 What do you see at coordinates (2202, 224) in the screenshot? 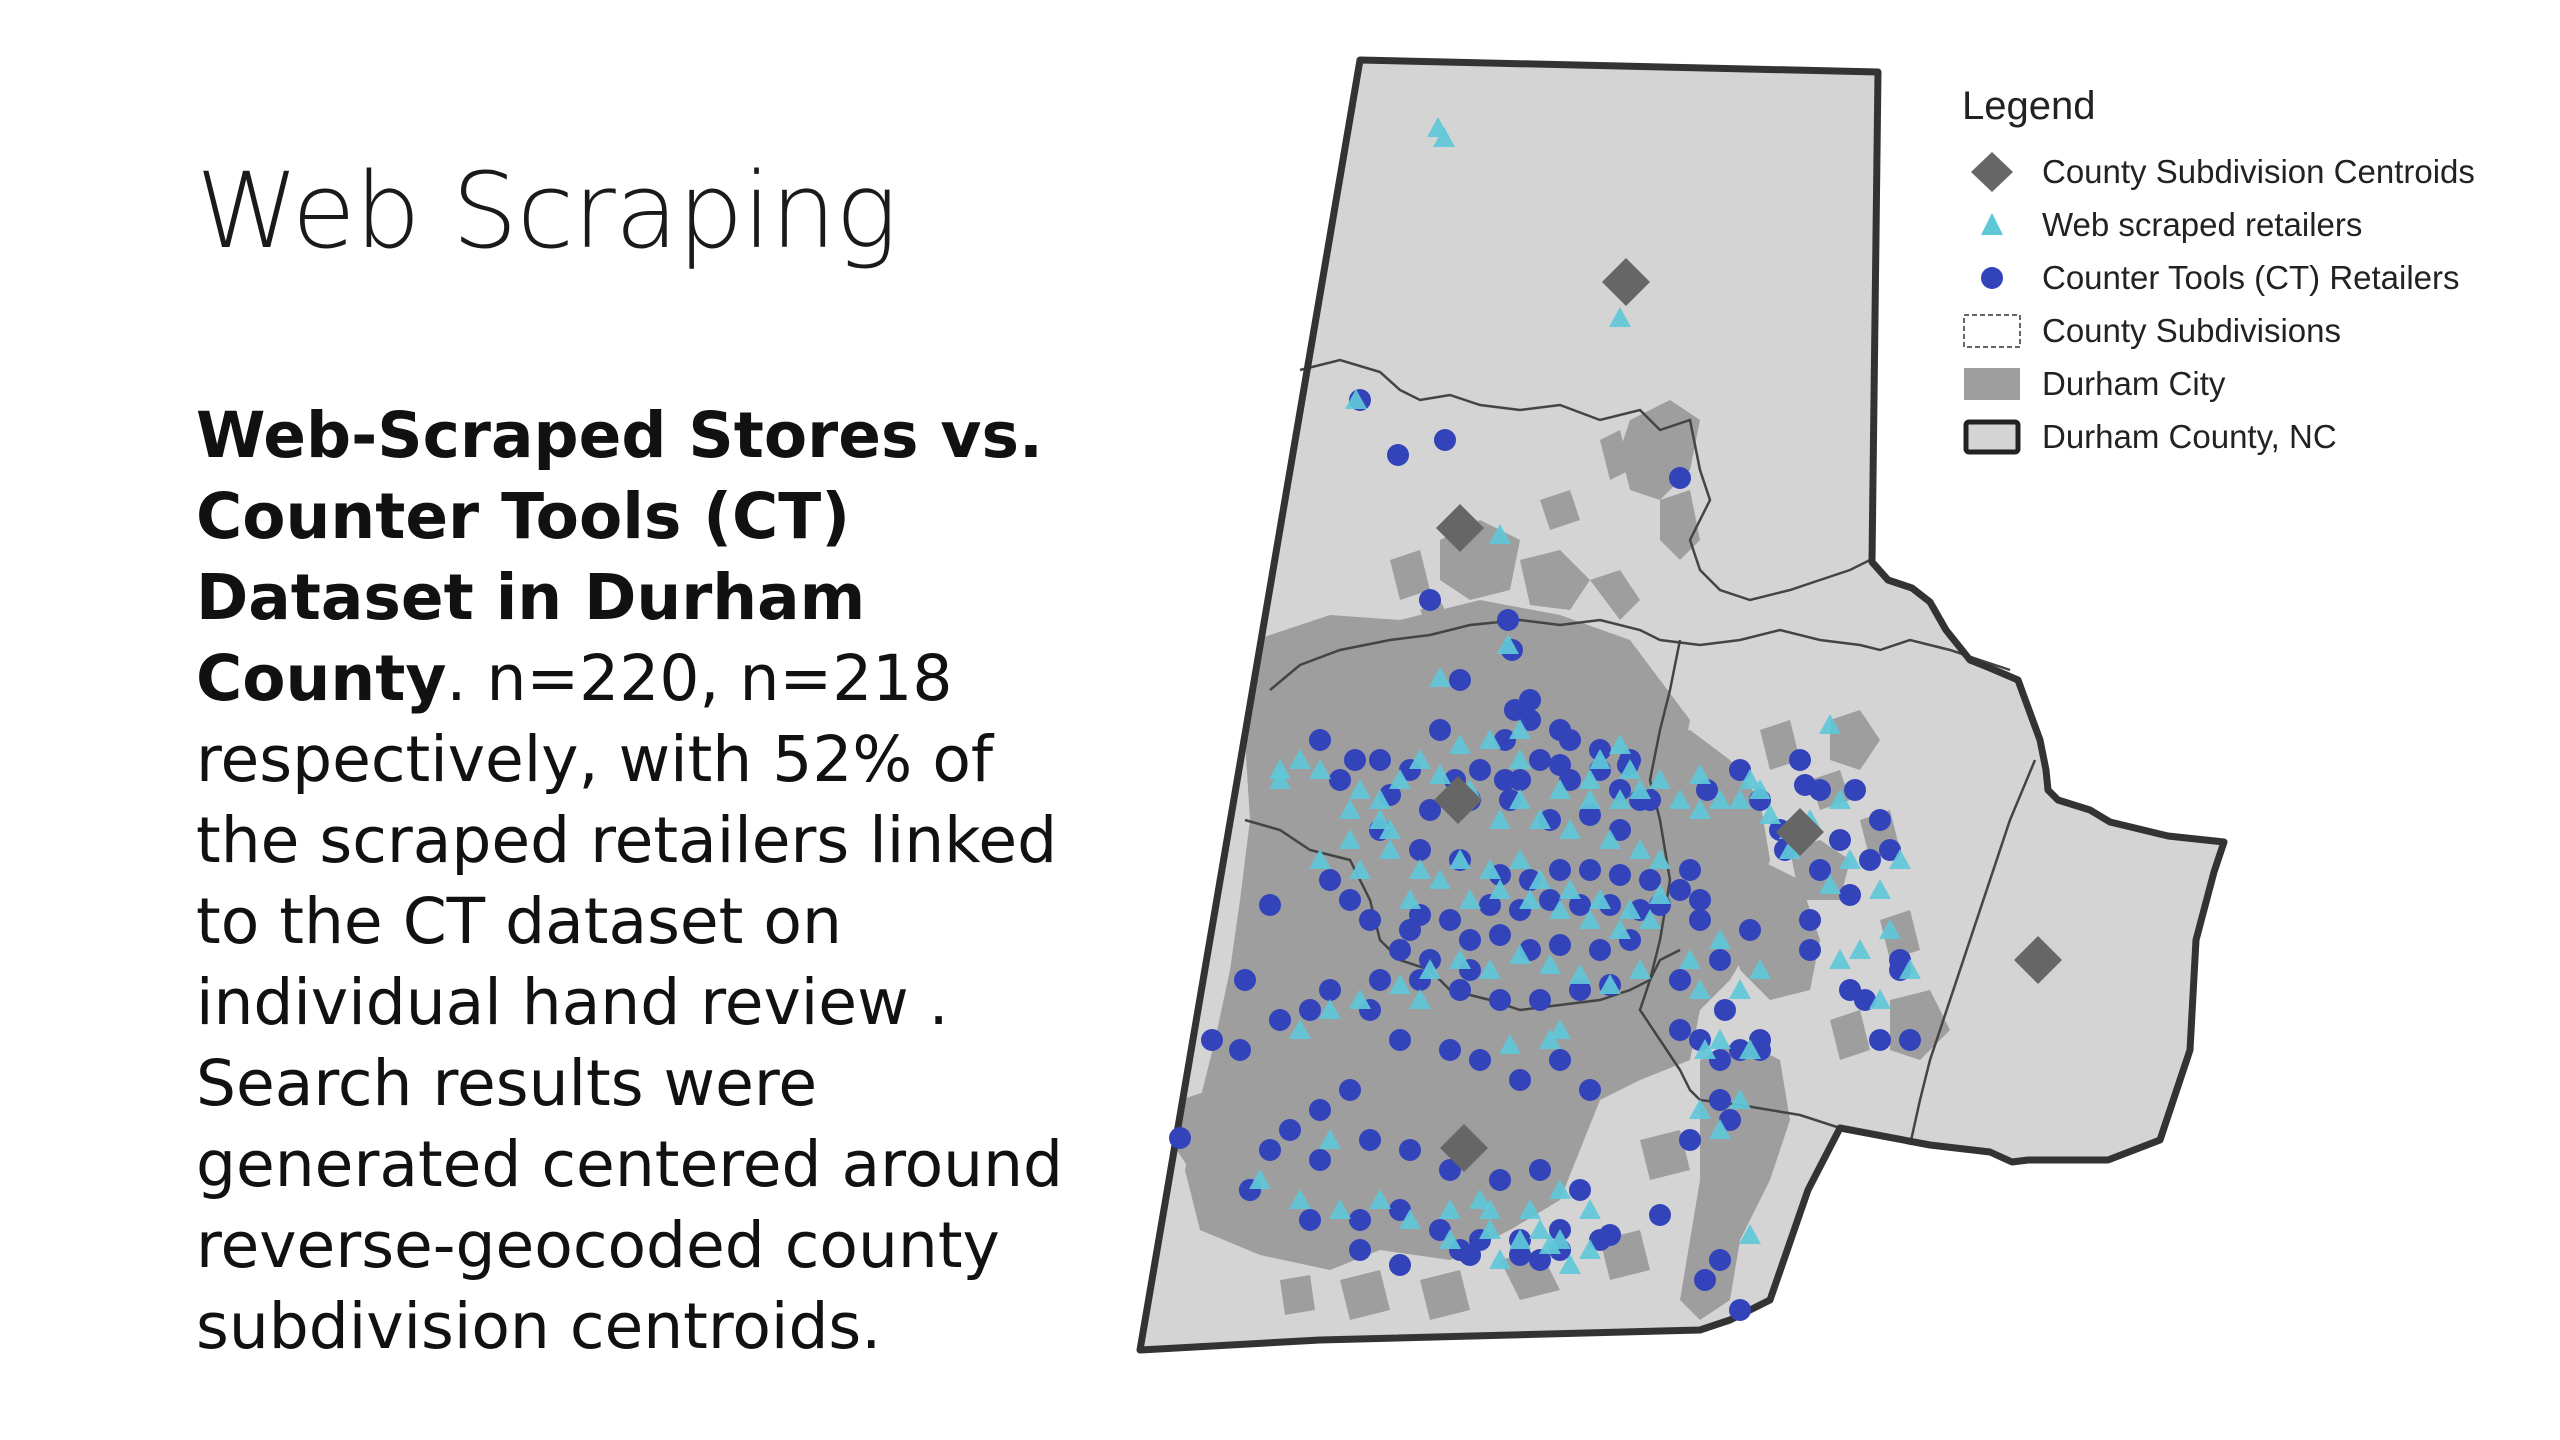
I see `legend-label: Web scraped retailers` at bounding box center [2202, 224].